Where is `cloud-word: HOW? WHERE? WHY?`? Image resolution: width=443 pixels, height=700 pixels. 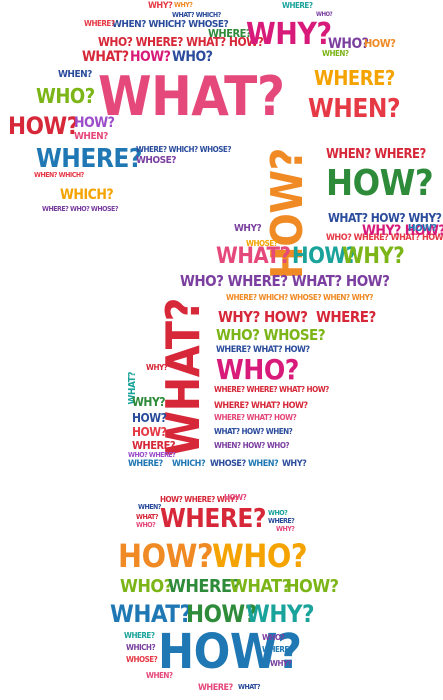 cloud-word: HOW? WHERE? WHY? is located at coordinates (199, 499).